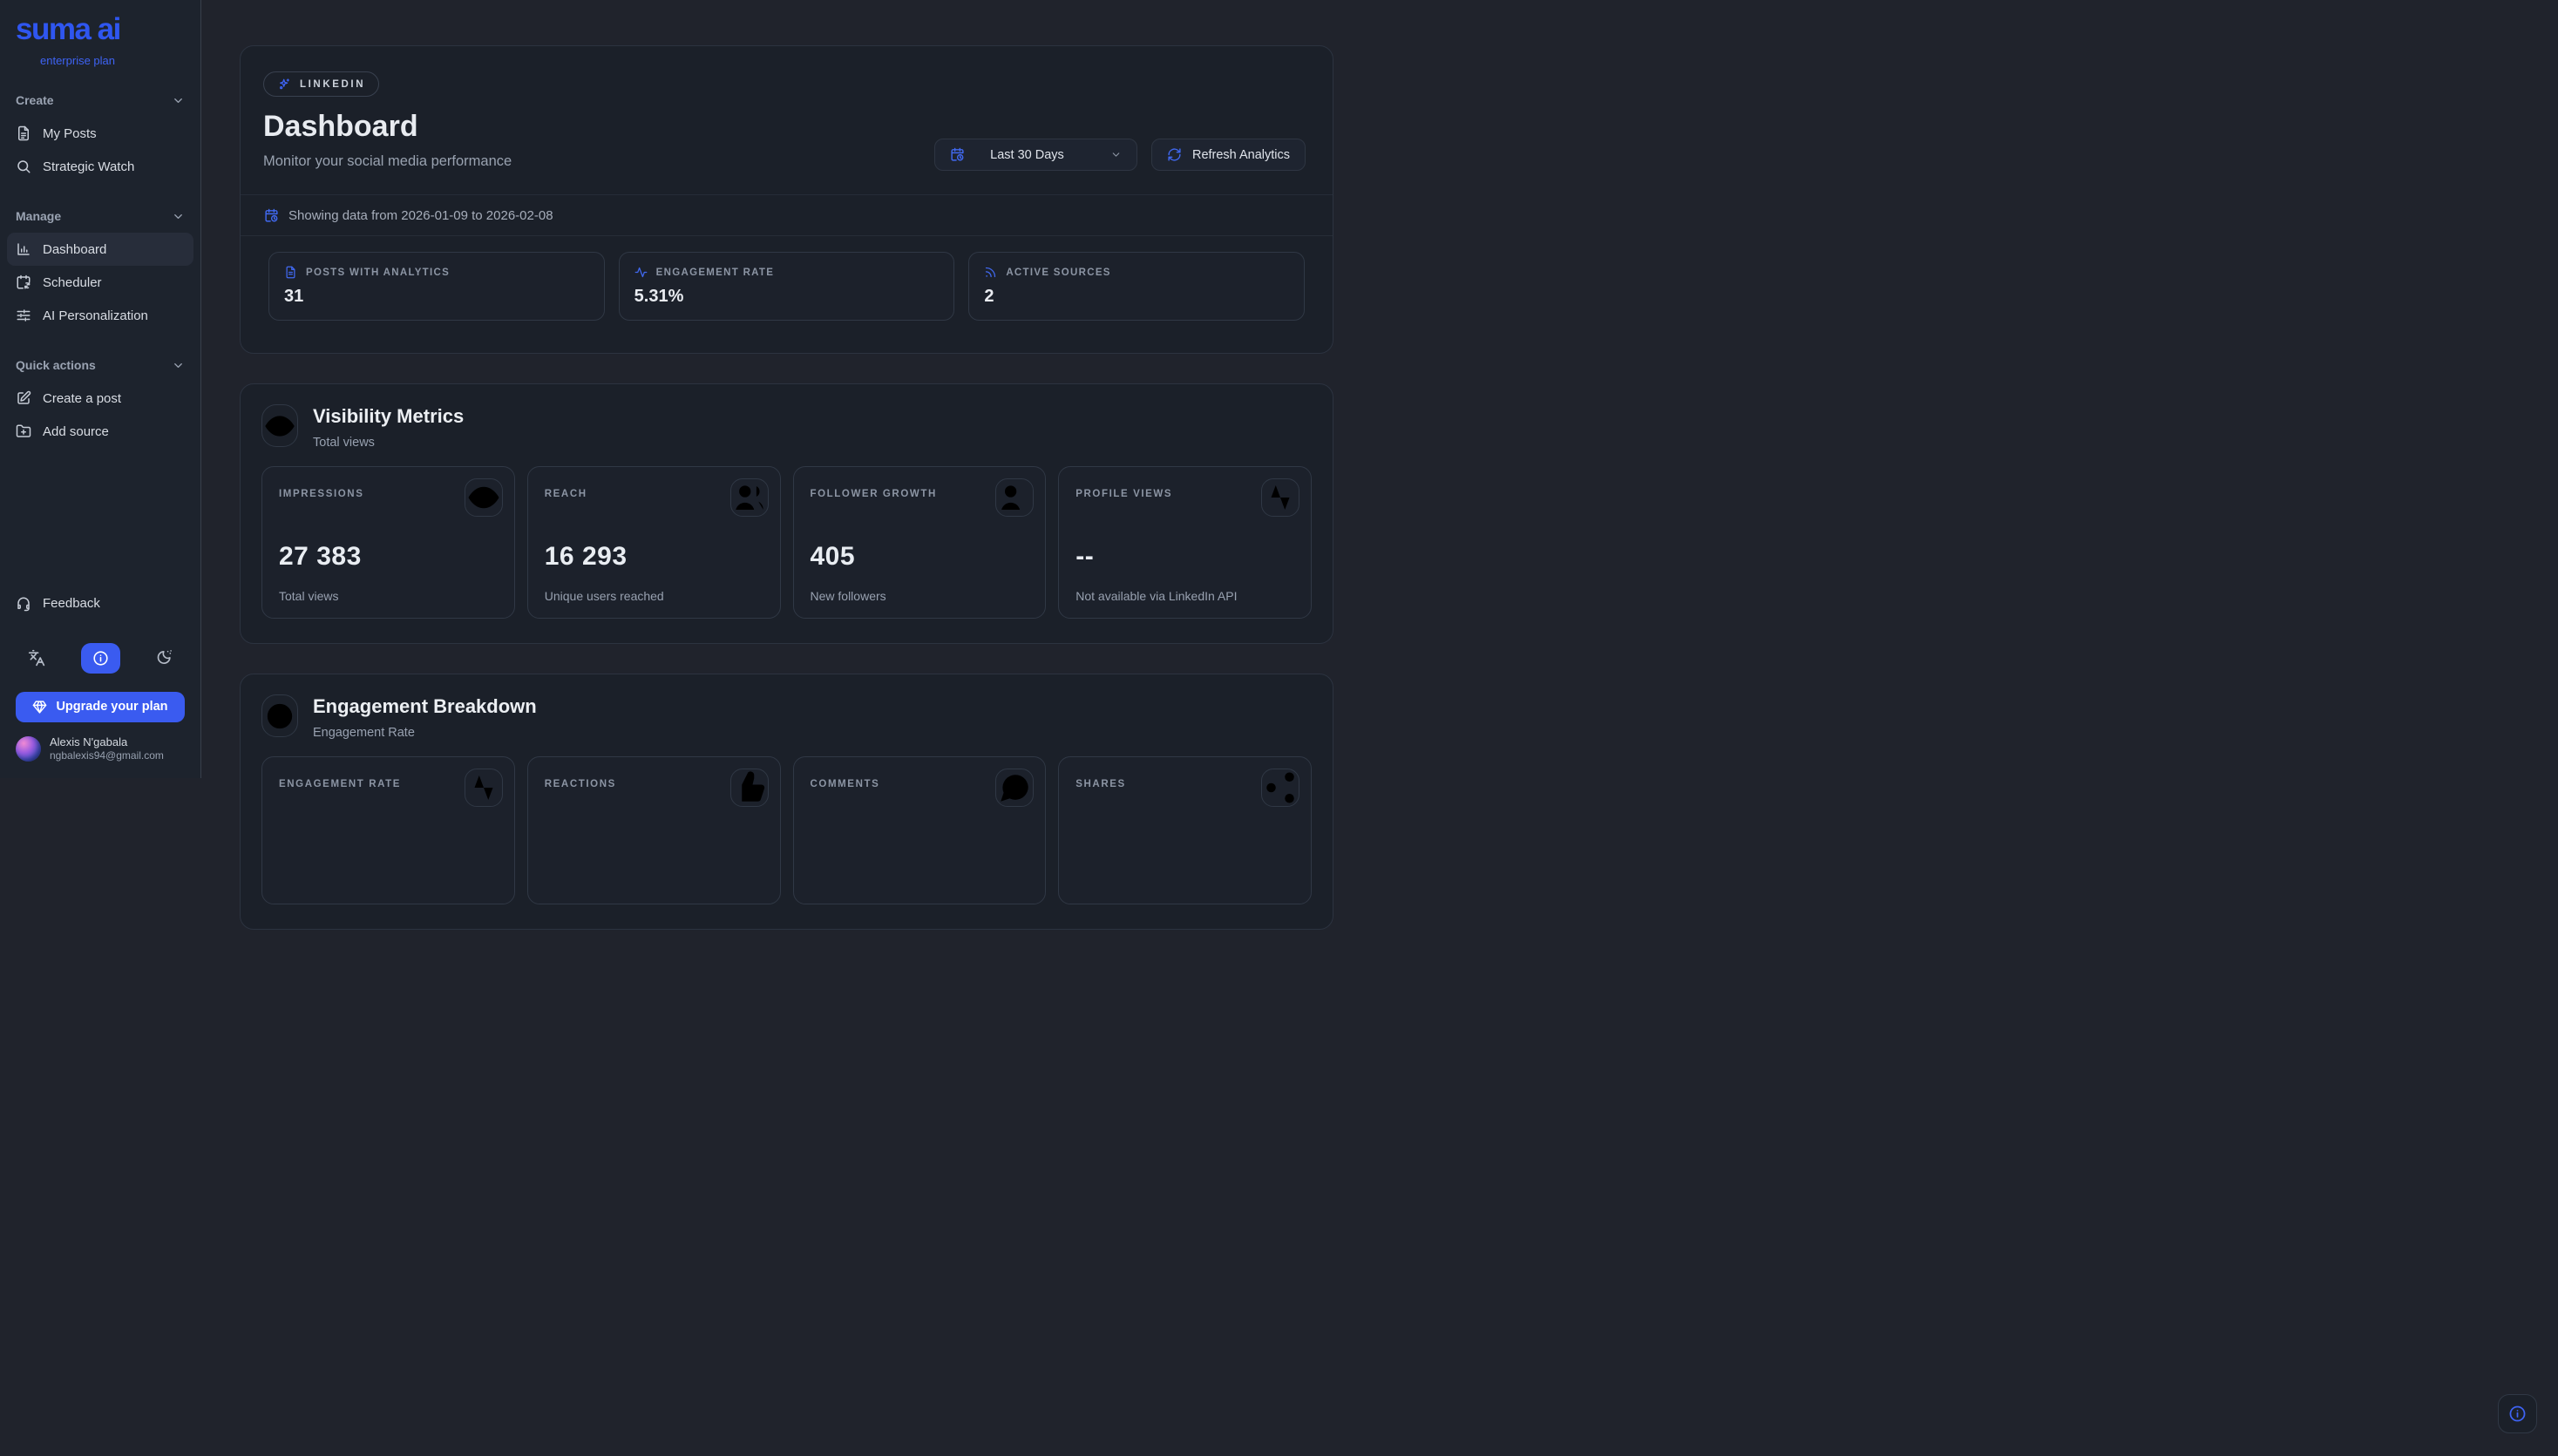 Image resolution: width=2558 pixels, height=1456 pixels. What do you see at coordinates (75, 249) in the screenshot?
I see `sidebar-item-label: Dashboard` at bounding box center [75, 249].